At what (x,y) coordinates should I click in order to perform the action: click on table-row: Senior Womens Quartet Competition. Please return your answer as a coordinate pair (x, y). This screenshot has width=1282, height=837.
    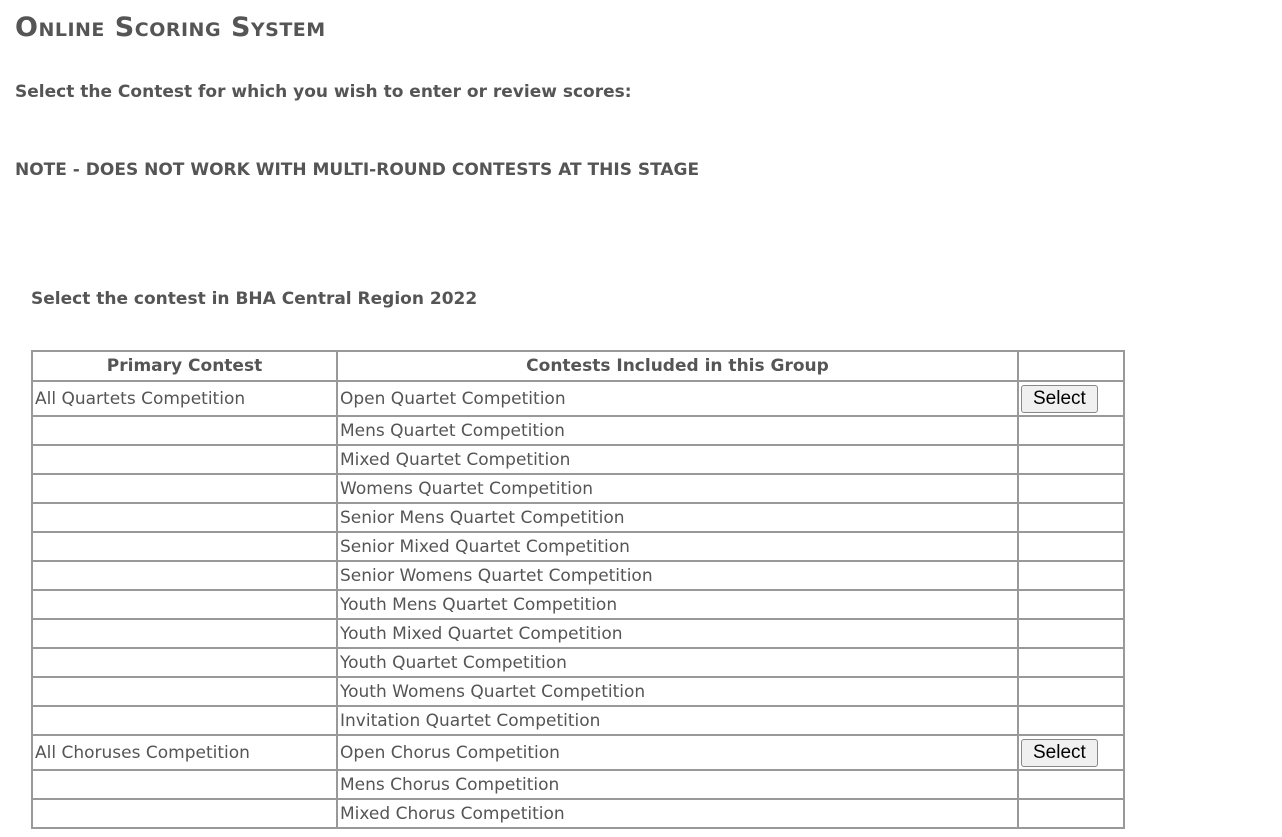
    Looking at the image, I should click on (578, 575).